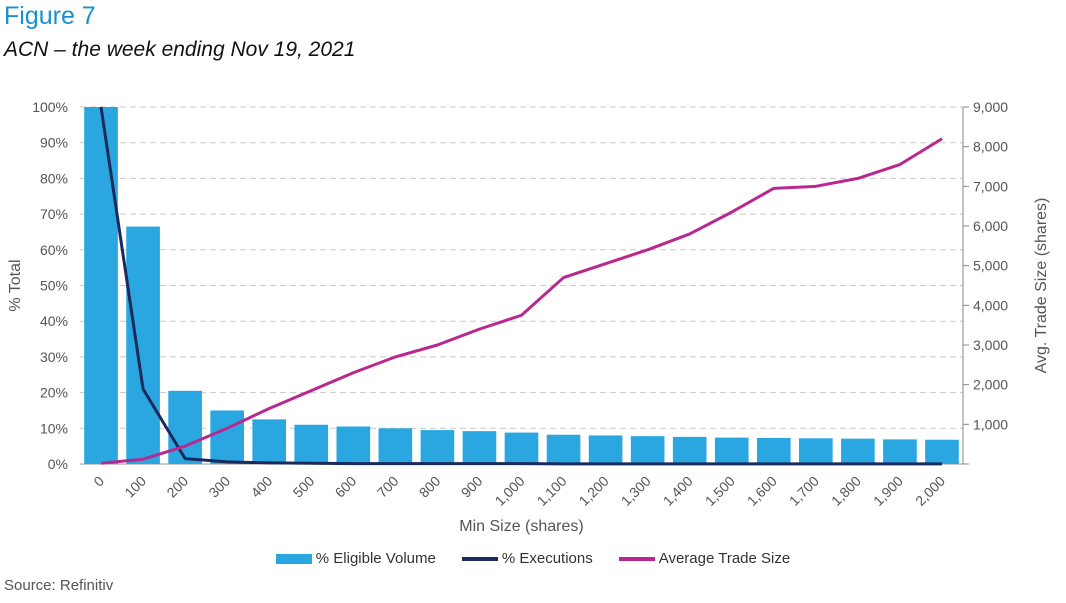  What do you see at coordinates (990, 107) in the screenshot?
I see `y-tick-label-right: 9,000` at bounding box center [990, 107].